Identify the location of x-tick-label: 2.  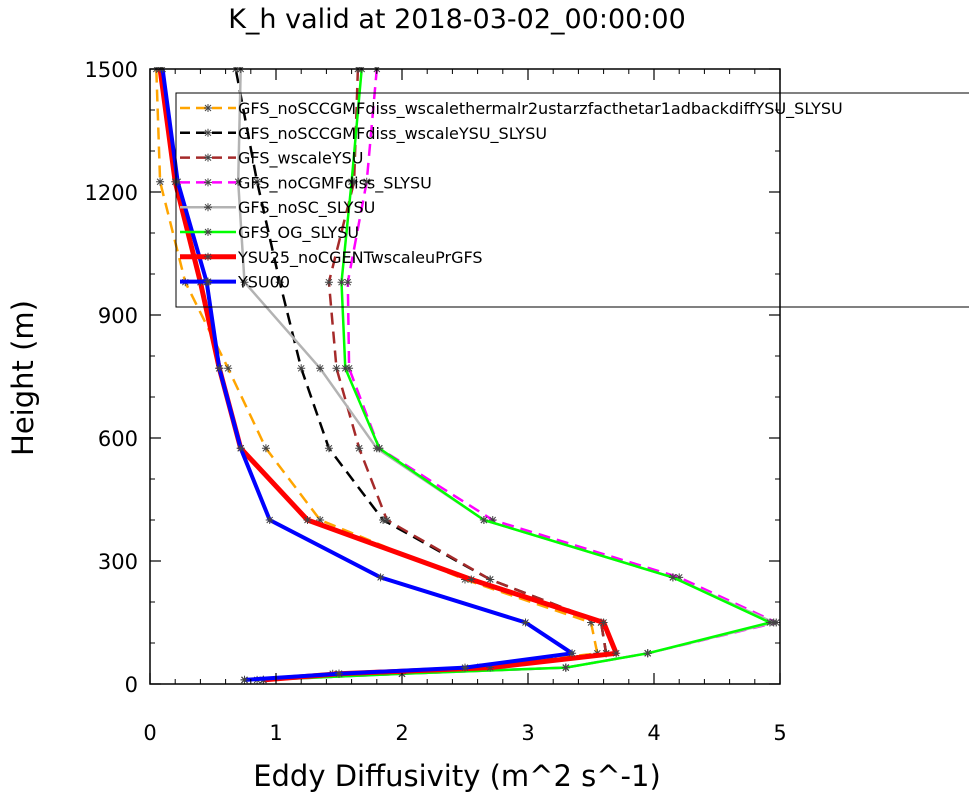
(401, 733).